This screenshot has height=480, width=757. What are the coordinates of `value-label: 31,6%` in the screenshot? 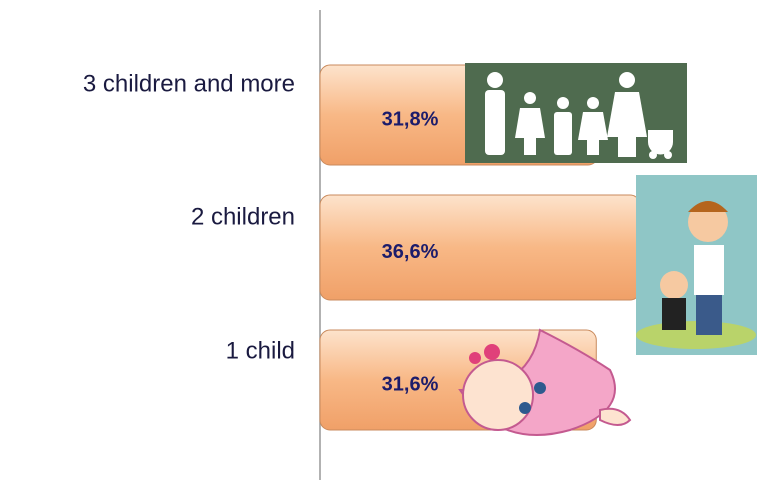 It's located at (410, 384).